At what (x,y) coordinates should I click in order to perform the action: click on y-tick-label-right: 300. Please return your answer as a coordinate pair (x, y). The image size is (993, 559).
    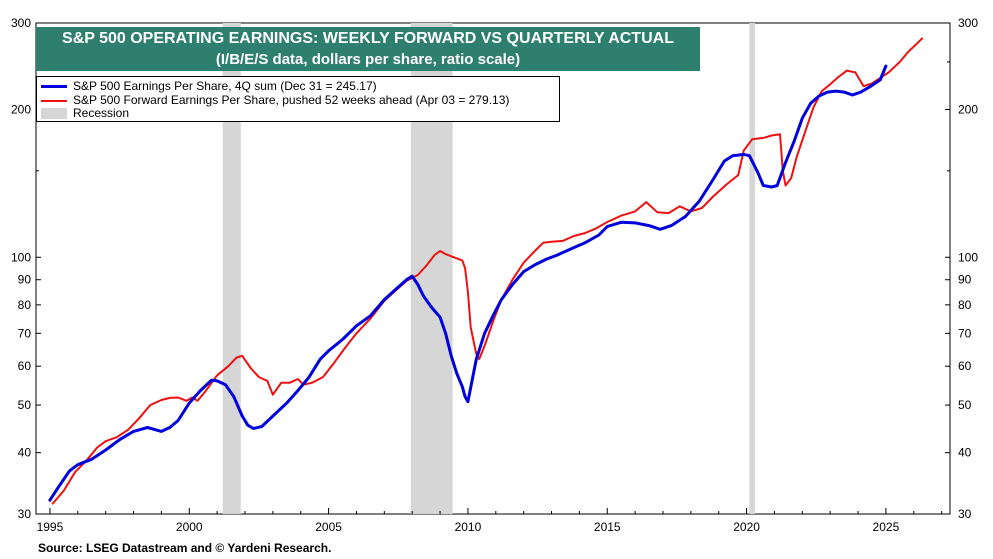
    Looking at the image, I should click on (968, 23).